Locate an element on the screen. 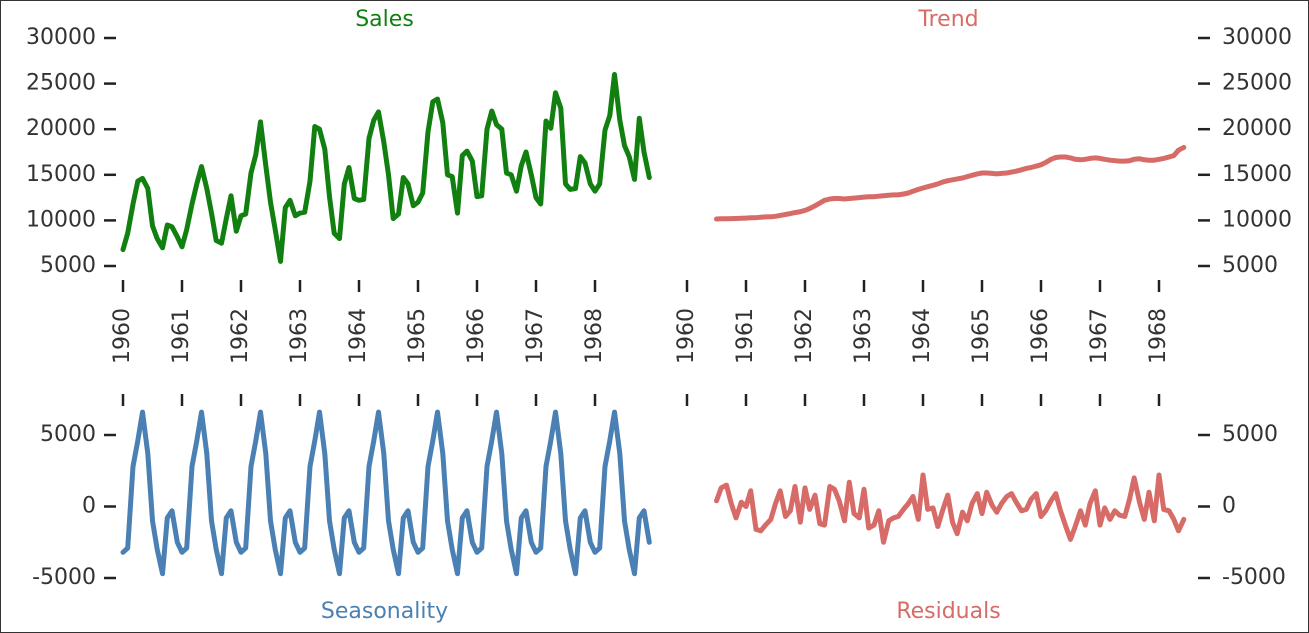 This screenshot has height=633, width=1309. panel-title: Residuals is located at coordinates (948, 611).